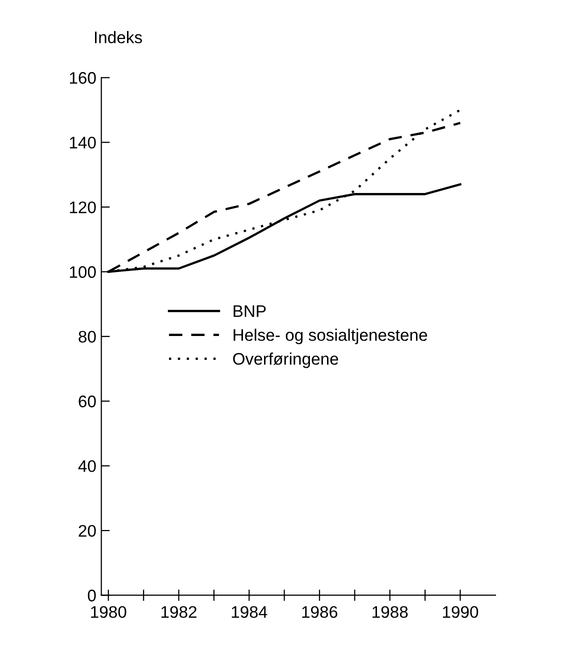 The height and width of the screenshot is (647, 563). What do you see at coordinates (87, 466) in the screenshot?
I see `y-tick-label: 40` at bounding box center [87, 466].